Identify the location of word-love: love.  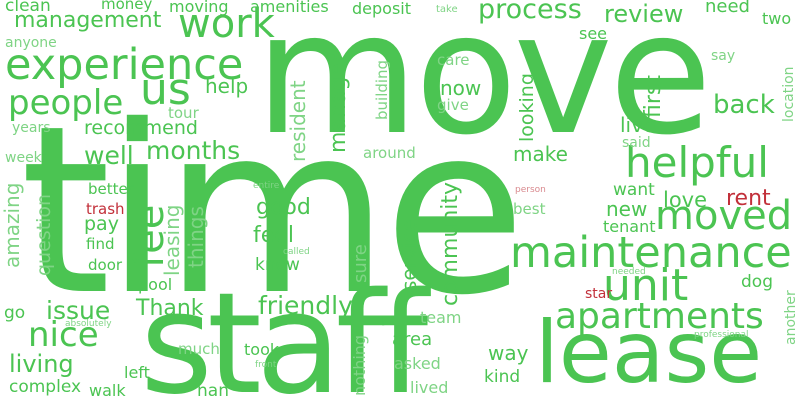
(685, 200).